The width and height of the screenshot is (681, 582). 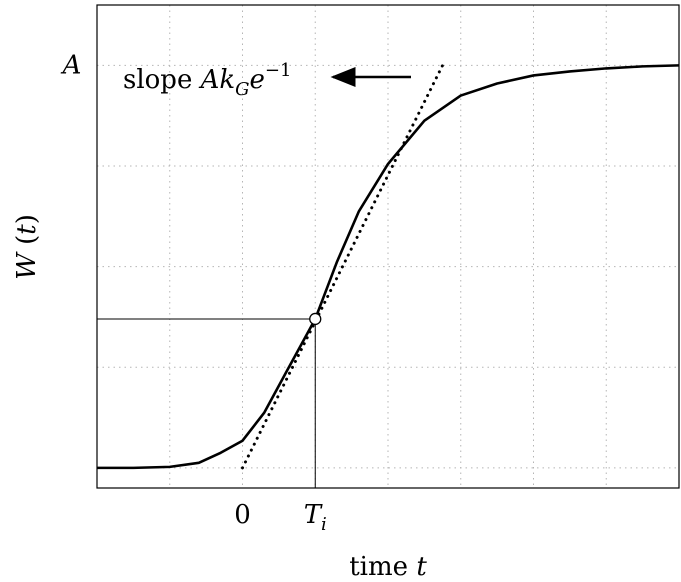 I want to click on x-axis-label: time t, so click(x=388, y=567).